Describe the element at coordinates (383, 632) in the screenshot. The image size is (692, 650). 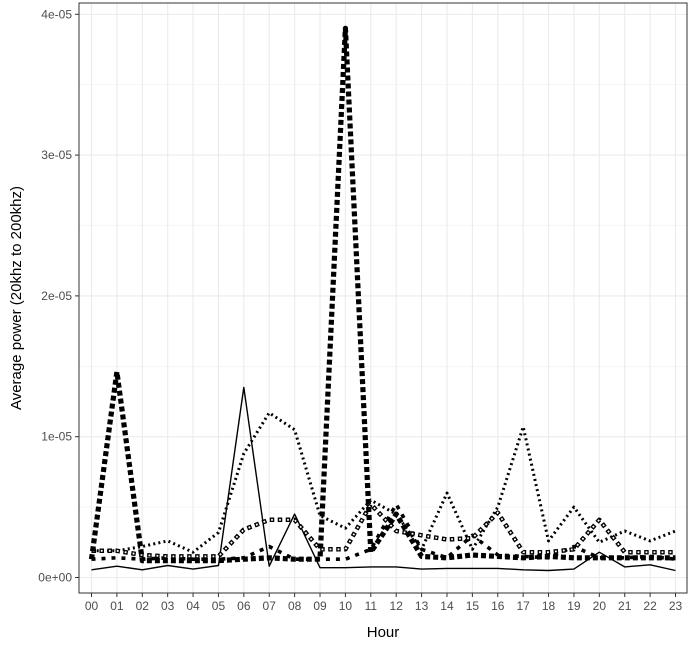
I see `x-axis-title: Hour` at that location.